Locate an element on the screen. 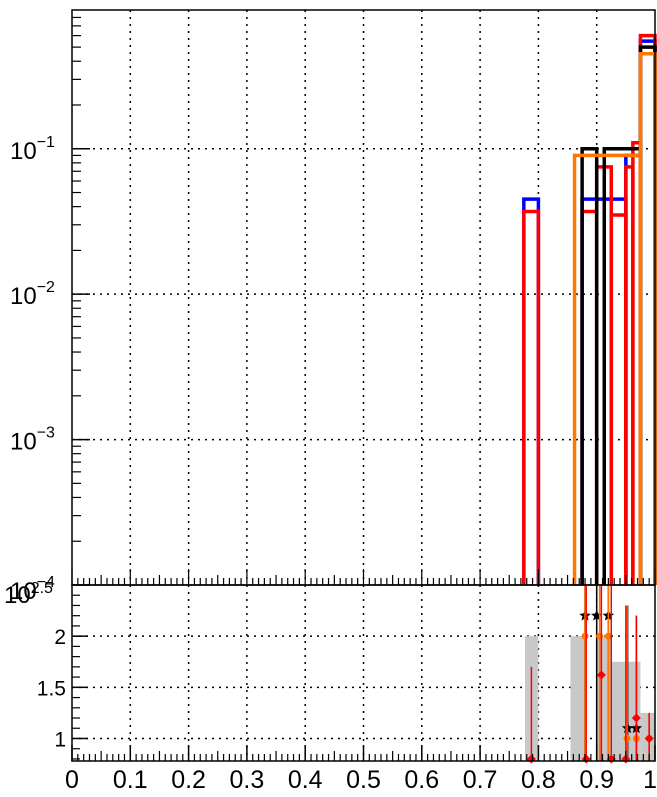  ratio-x-tick-label: 0.4 is located at coordinates (305, 780).